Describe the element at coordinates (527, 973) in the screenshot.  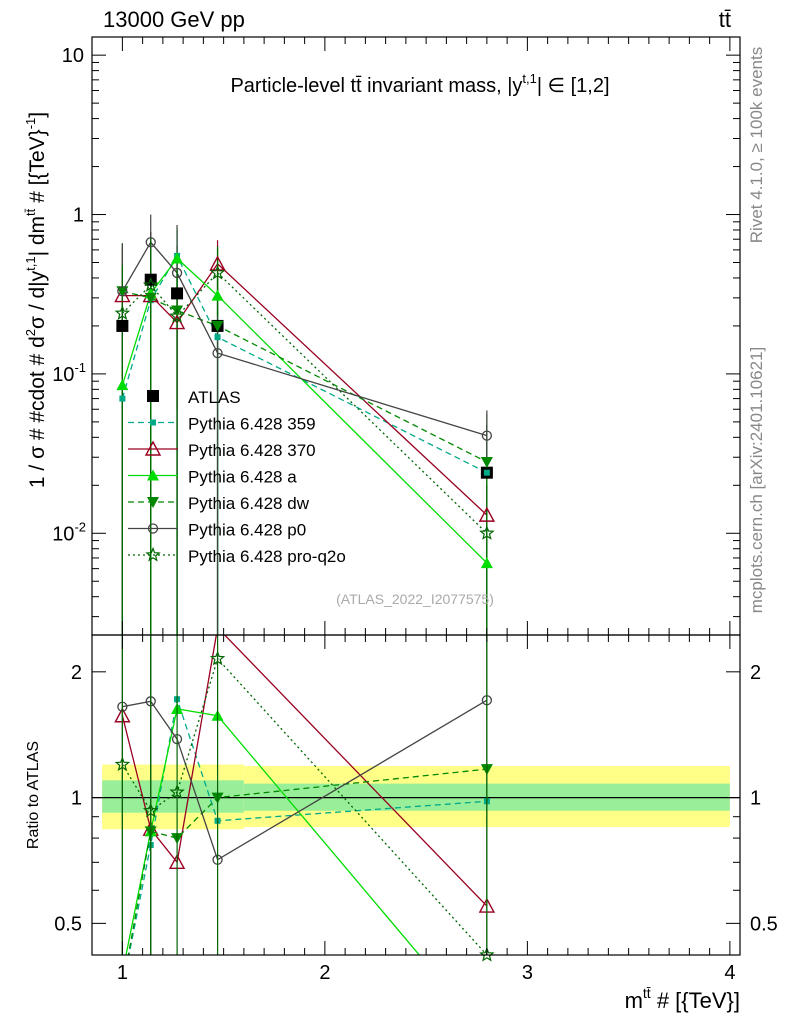
I see `x-tick-label: 3` at that location.